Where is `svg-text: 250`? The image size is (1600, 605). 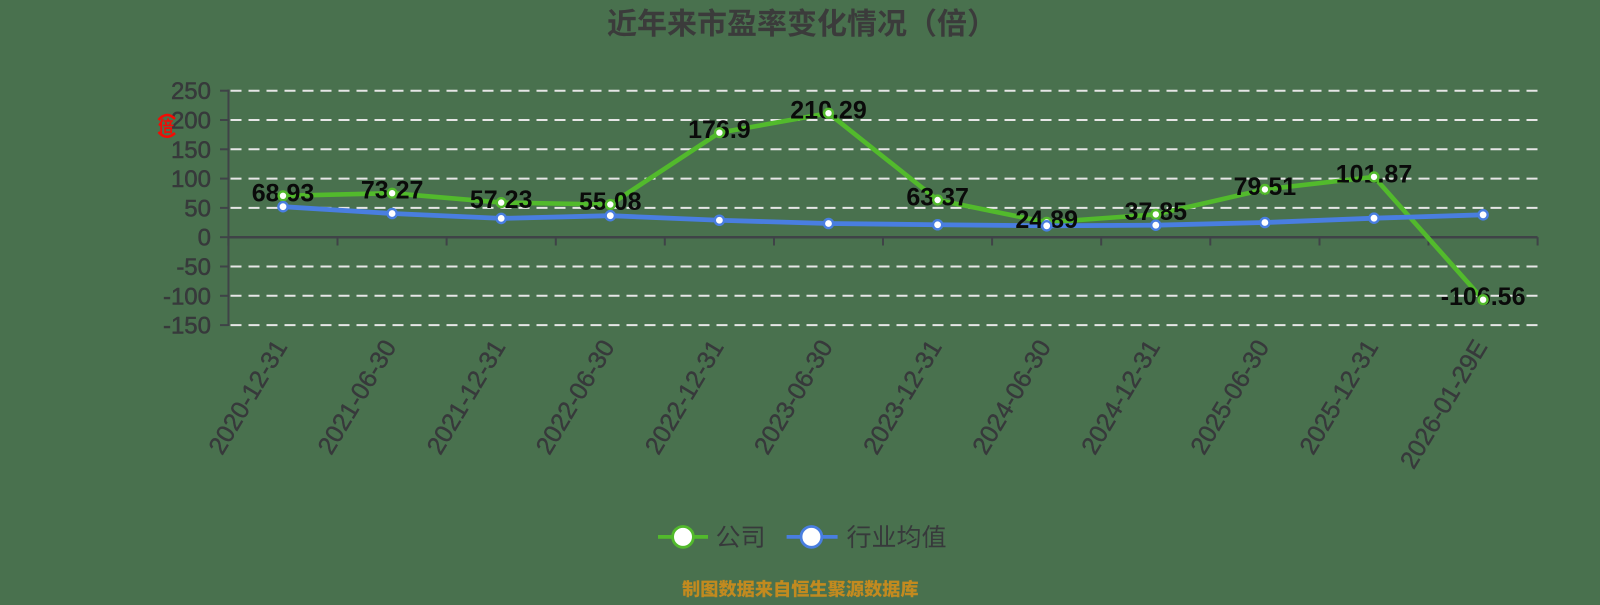 svg-text: 250 is located at coordinates (191, 91).